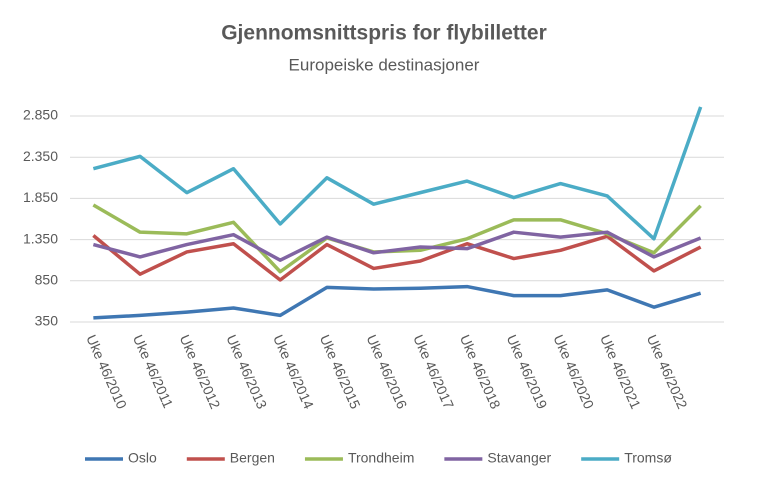  I want to click on legend-label: Trondheim, so click(381, 458).